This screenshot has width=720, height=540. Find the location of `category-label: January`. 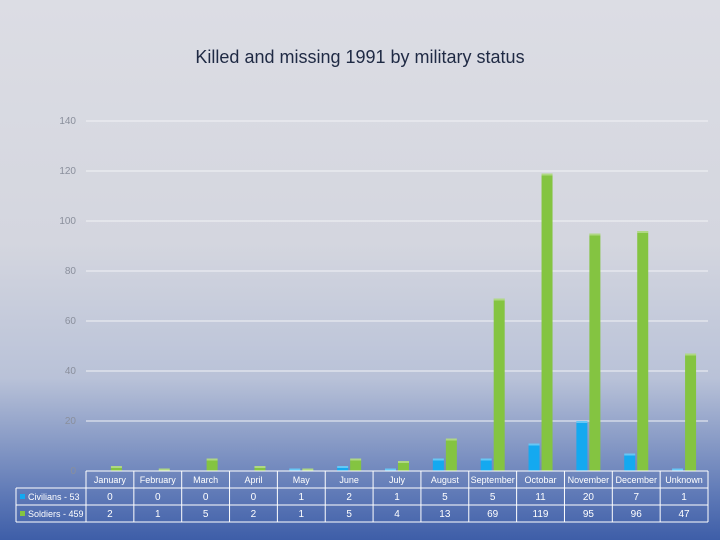

category-label: January is located at coordinates (110, 480).